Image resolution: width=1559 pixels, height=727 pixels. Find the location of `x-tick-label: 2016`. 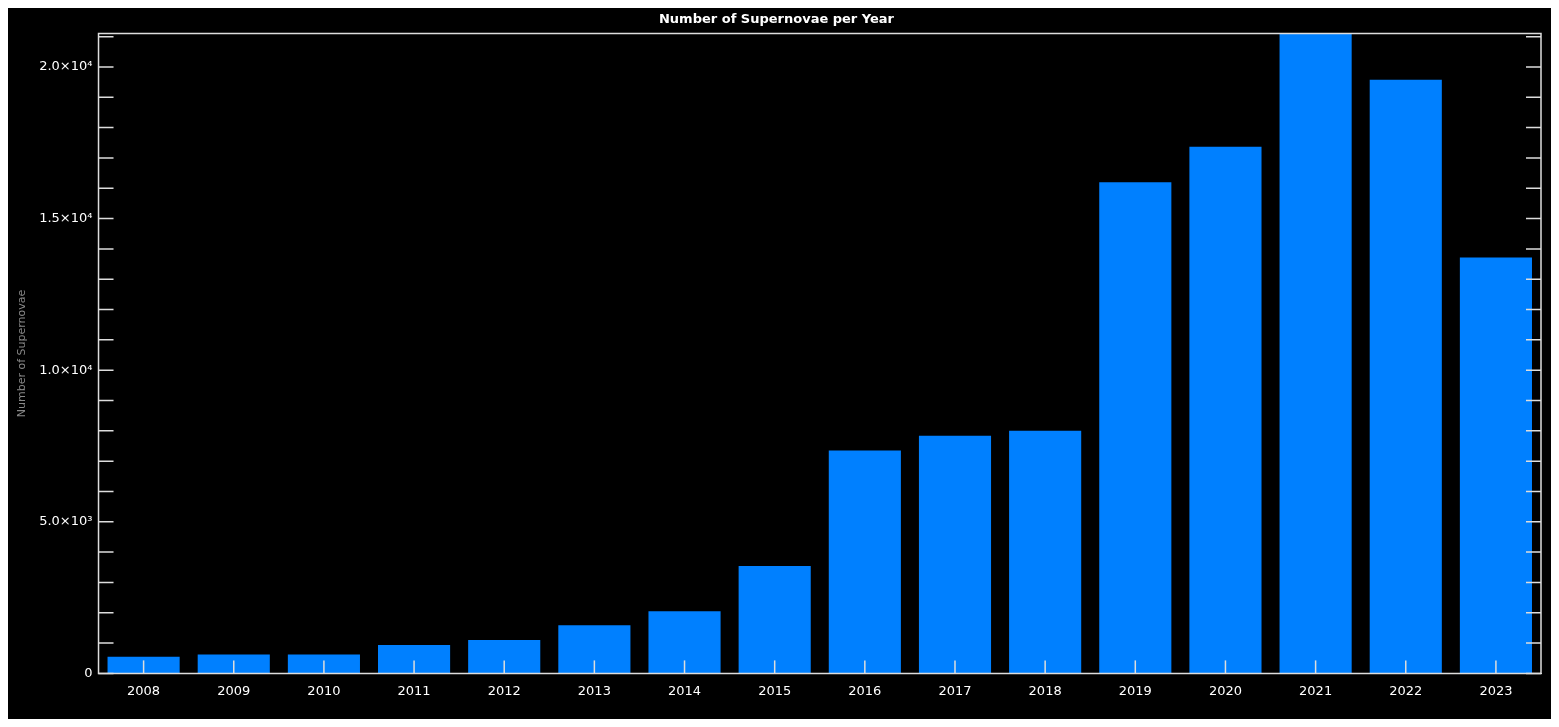

x-tick-label: 2016 is located at coordinates (865, 690).